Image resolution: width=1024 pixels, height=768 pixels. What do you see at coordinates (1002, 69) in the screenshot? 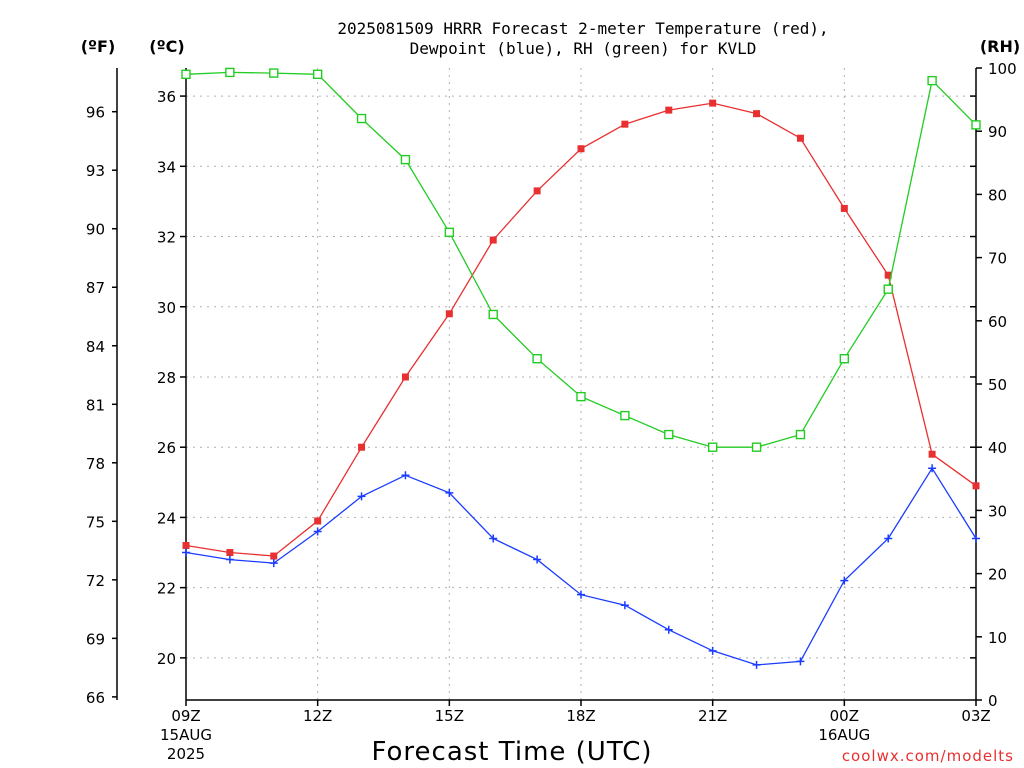
I see `rh-tick-label: 100` at bounding box center [1002, 69].